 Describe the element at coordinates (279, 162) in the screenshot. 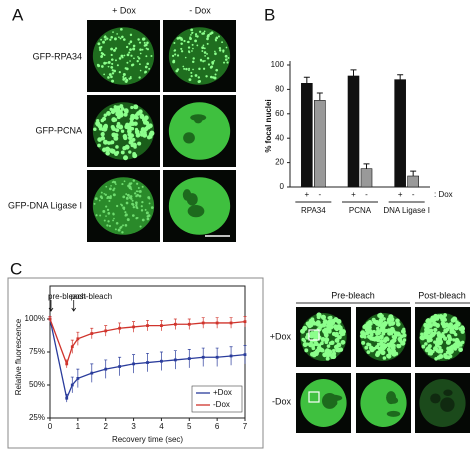

I see `y-tick-label: 20` at that location.